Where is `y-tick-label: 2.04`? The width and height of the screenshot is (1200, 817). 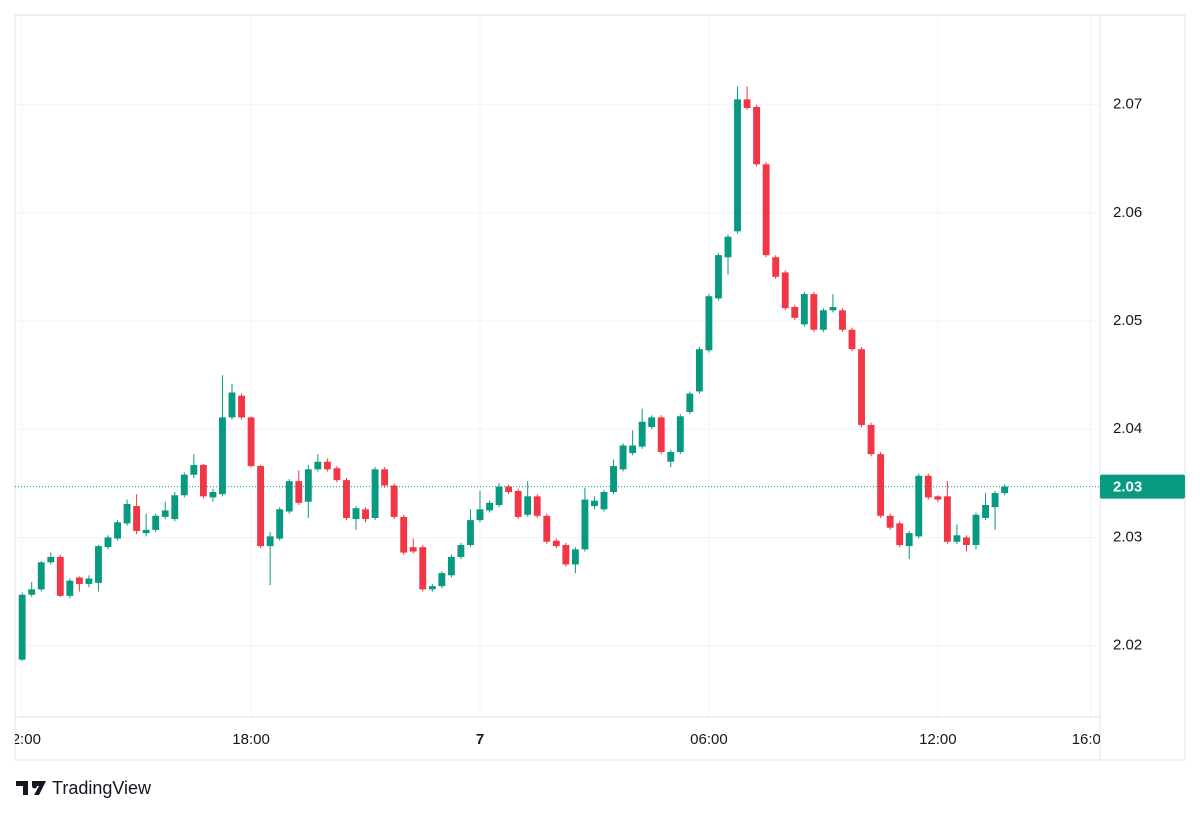
y-tick-label: 2.04 is located at coordinates (1127, 428).